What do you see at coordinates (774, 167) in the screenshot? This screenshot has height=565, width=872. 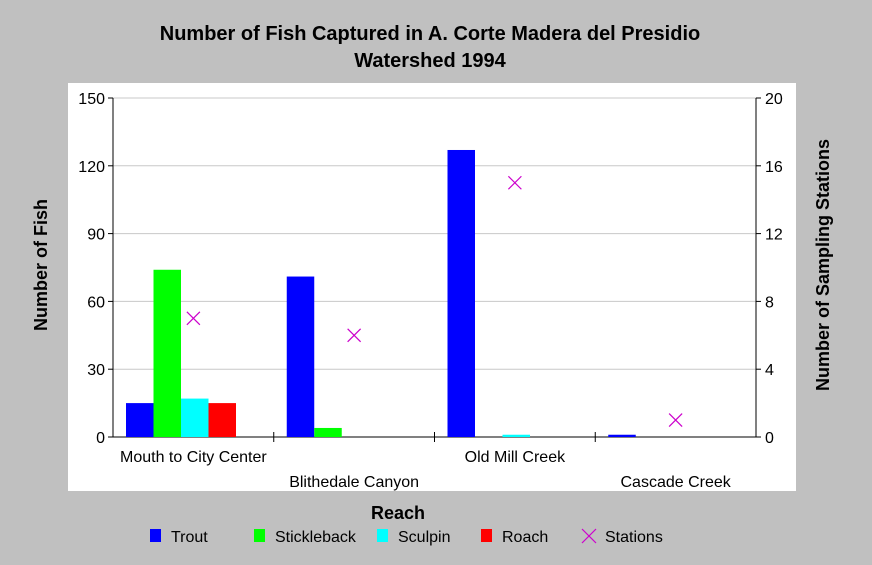 I see `y2-tick-label: 16` at bounding box center [774, 167].